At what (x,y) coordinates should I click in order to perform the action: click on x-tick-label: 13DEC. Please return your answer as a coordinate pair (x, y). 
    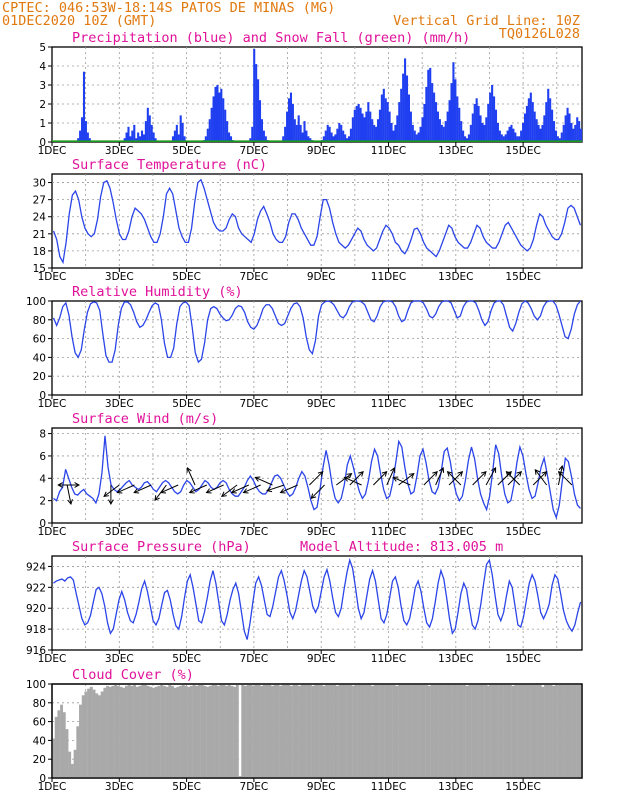
    Looking at the image, I should click on (455, 659).